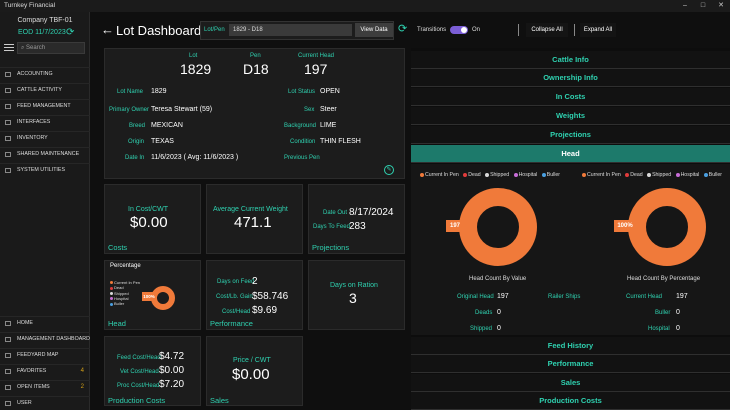 The image size is (730, 410). What do you see at coordinates (45, 354) in the screenshot?
I see `sidebar-item-feedyard-map: FEEDYARD MAP` at bounding box center [45, 354].